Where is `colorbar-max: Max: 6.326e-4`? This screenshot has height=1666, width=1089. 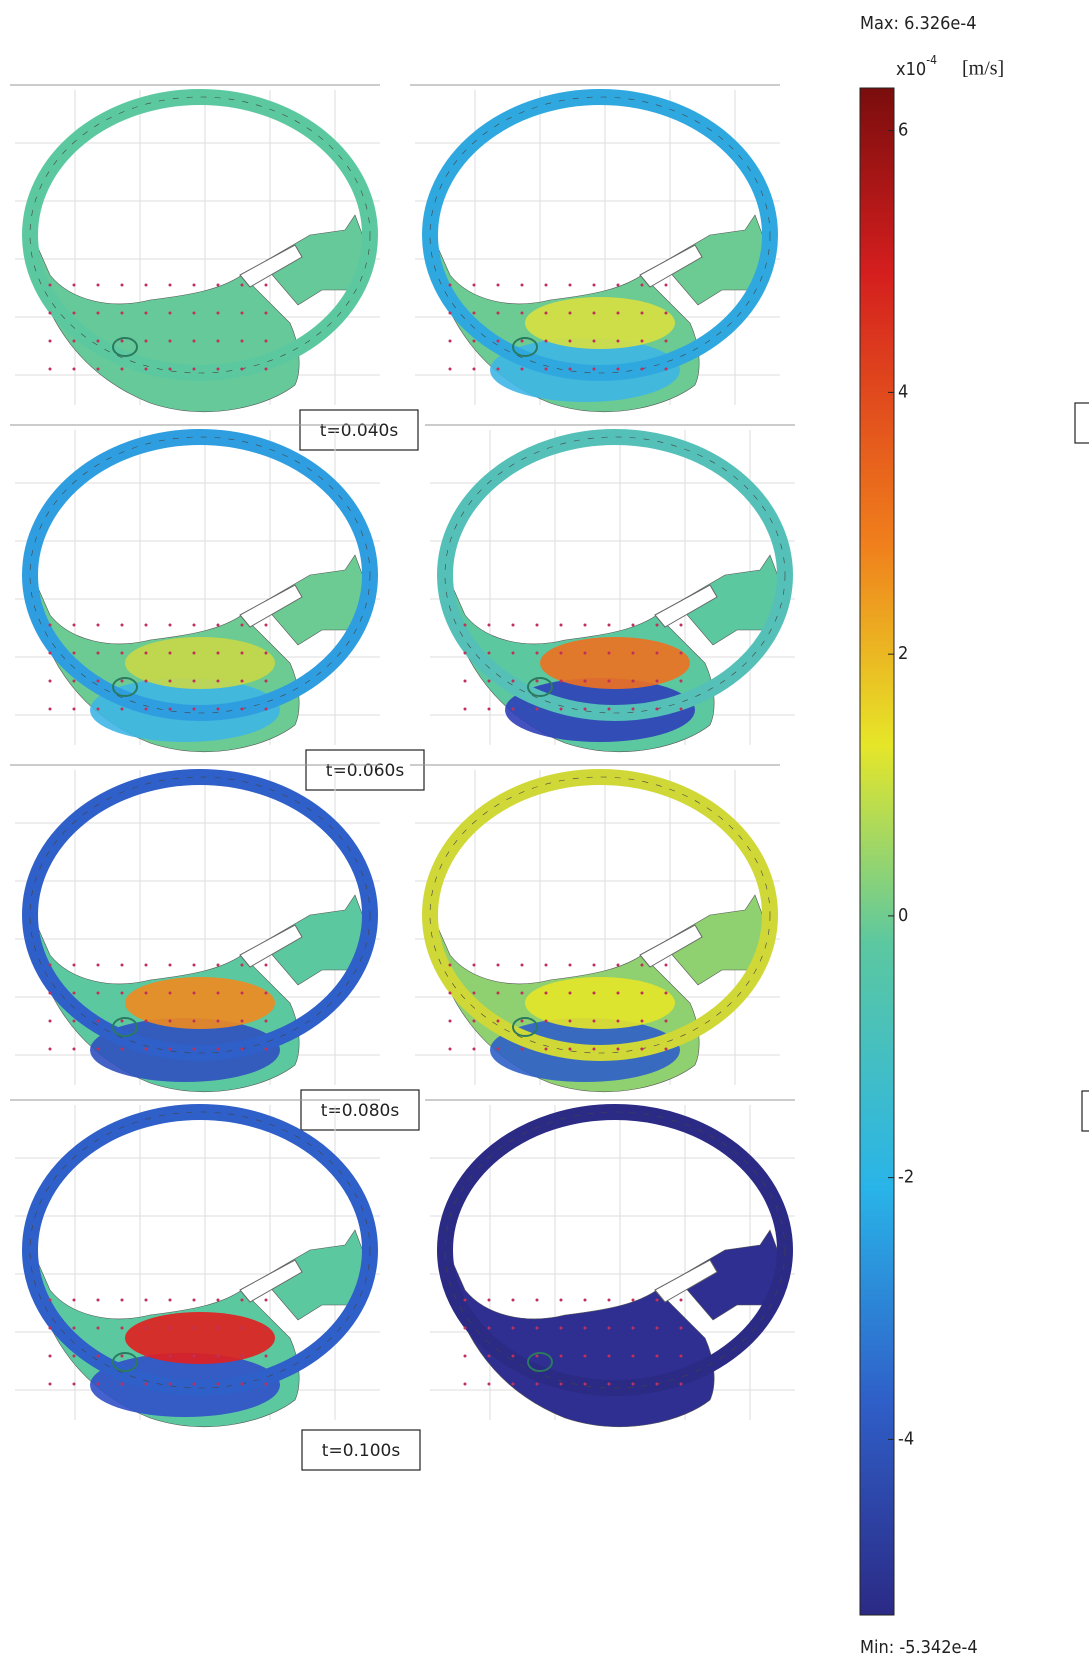 colorbar-max: Max: 6.326e-4 is located at coordinates (918, 23).